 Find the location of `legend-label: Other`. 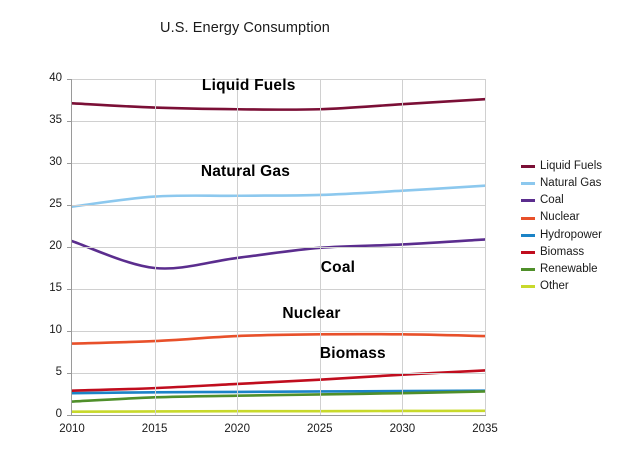

legend-label: Other is located at coordinates (554, 286).